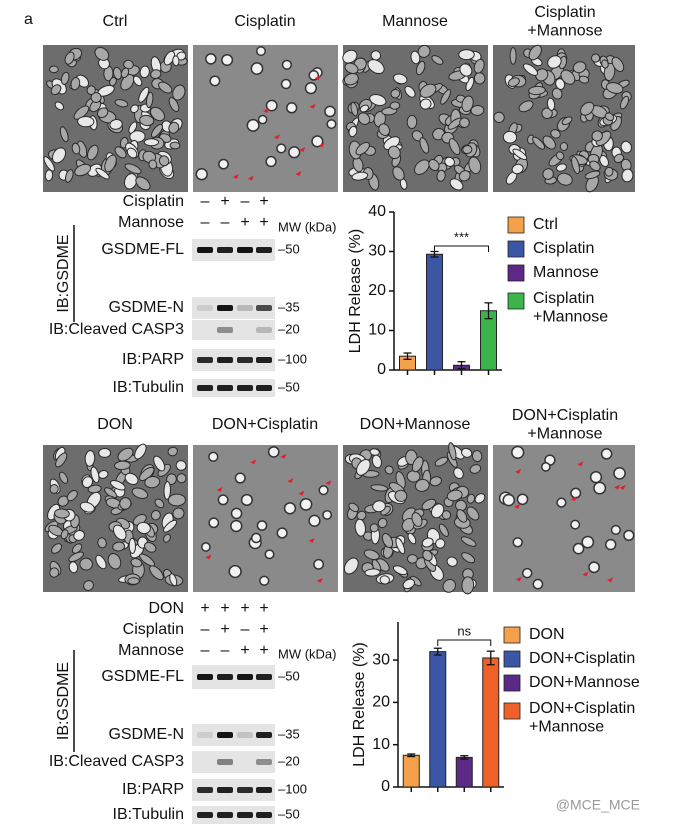  What do you see at coordinates (563, 248) in the screenshot?
I see `legend-label: Cisplatin` at bounding box center [563, 248].